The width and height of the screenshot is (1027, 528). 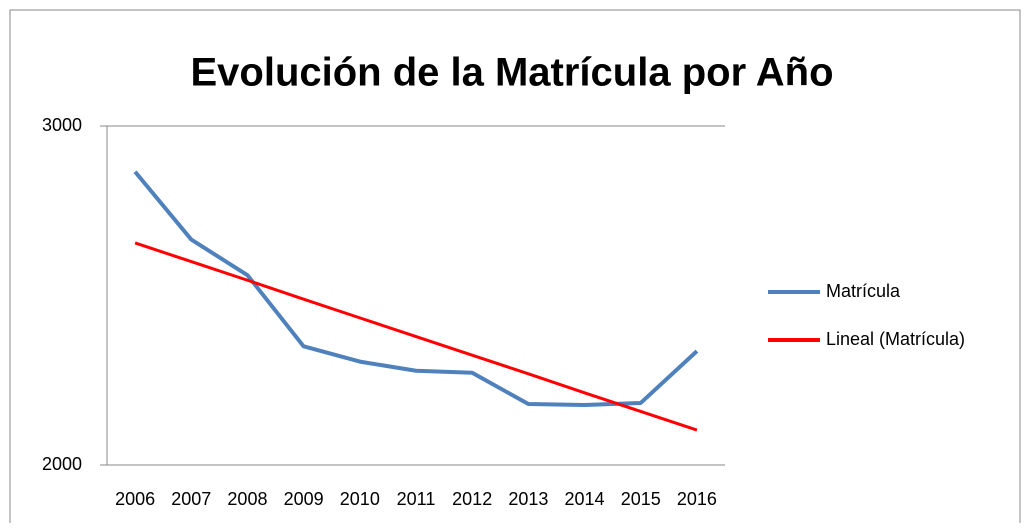 What do you see at coordinates (511, 73) in the screenshot?
I see `chart-title: Evolución de la Matrícula por Año` at bounding box center [511, 73].